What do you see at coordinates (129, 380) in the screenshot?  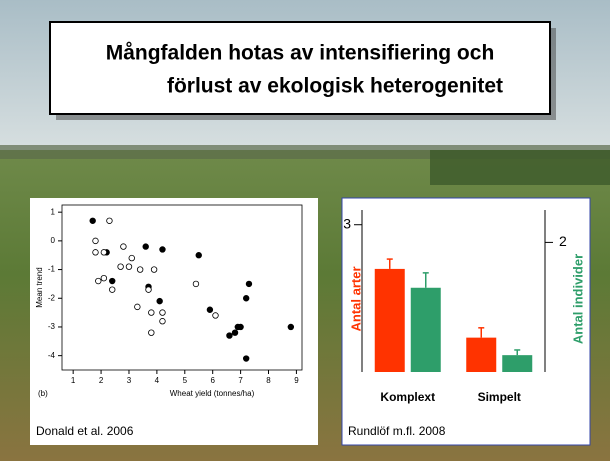 I see `x-tick-label: 3` at bounding box center [129, 380].